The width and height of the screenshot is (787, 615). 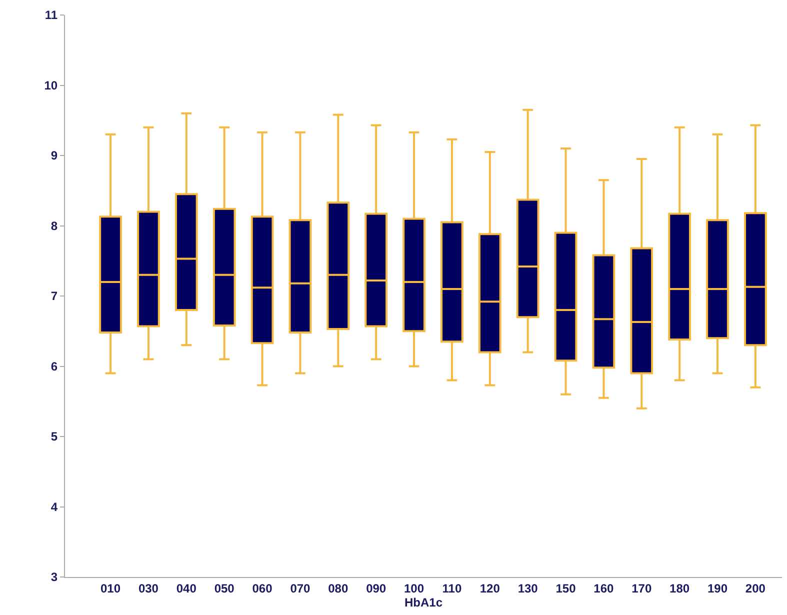 What do you see at coordinates (376, 588) in the screenshot?
I see `x-tick-label: 090` at bounding box center [376, 588].